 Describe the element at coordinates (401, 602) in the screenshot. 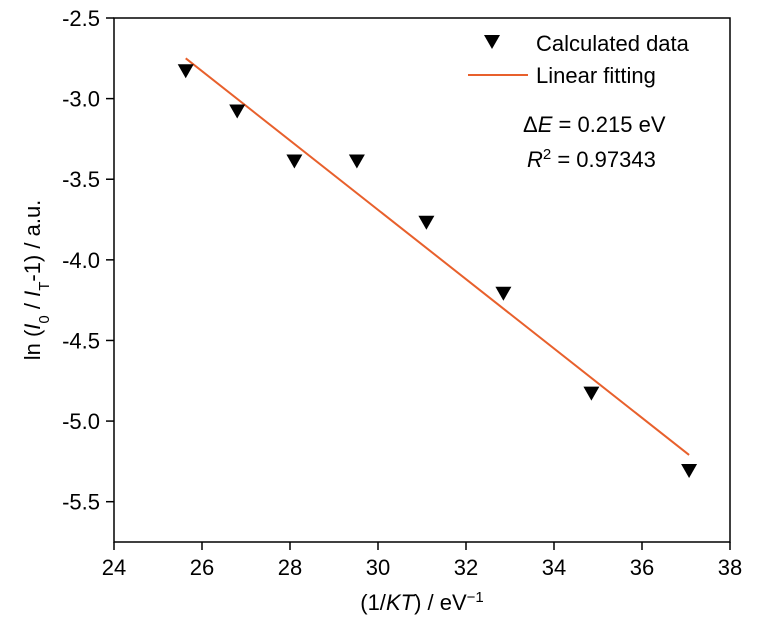

I see `x-axis-label-kt: KT` at that location.